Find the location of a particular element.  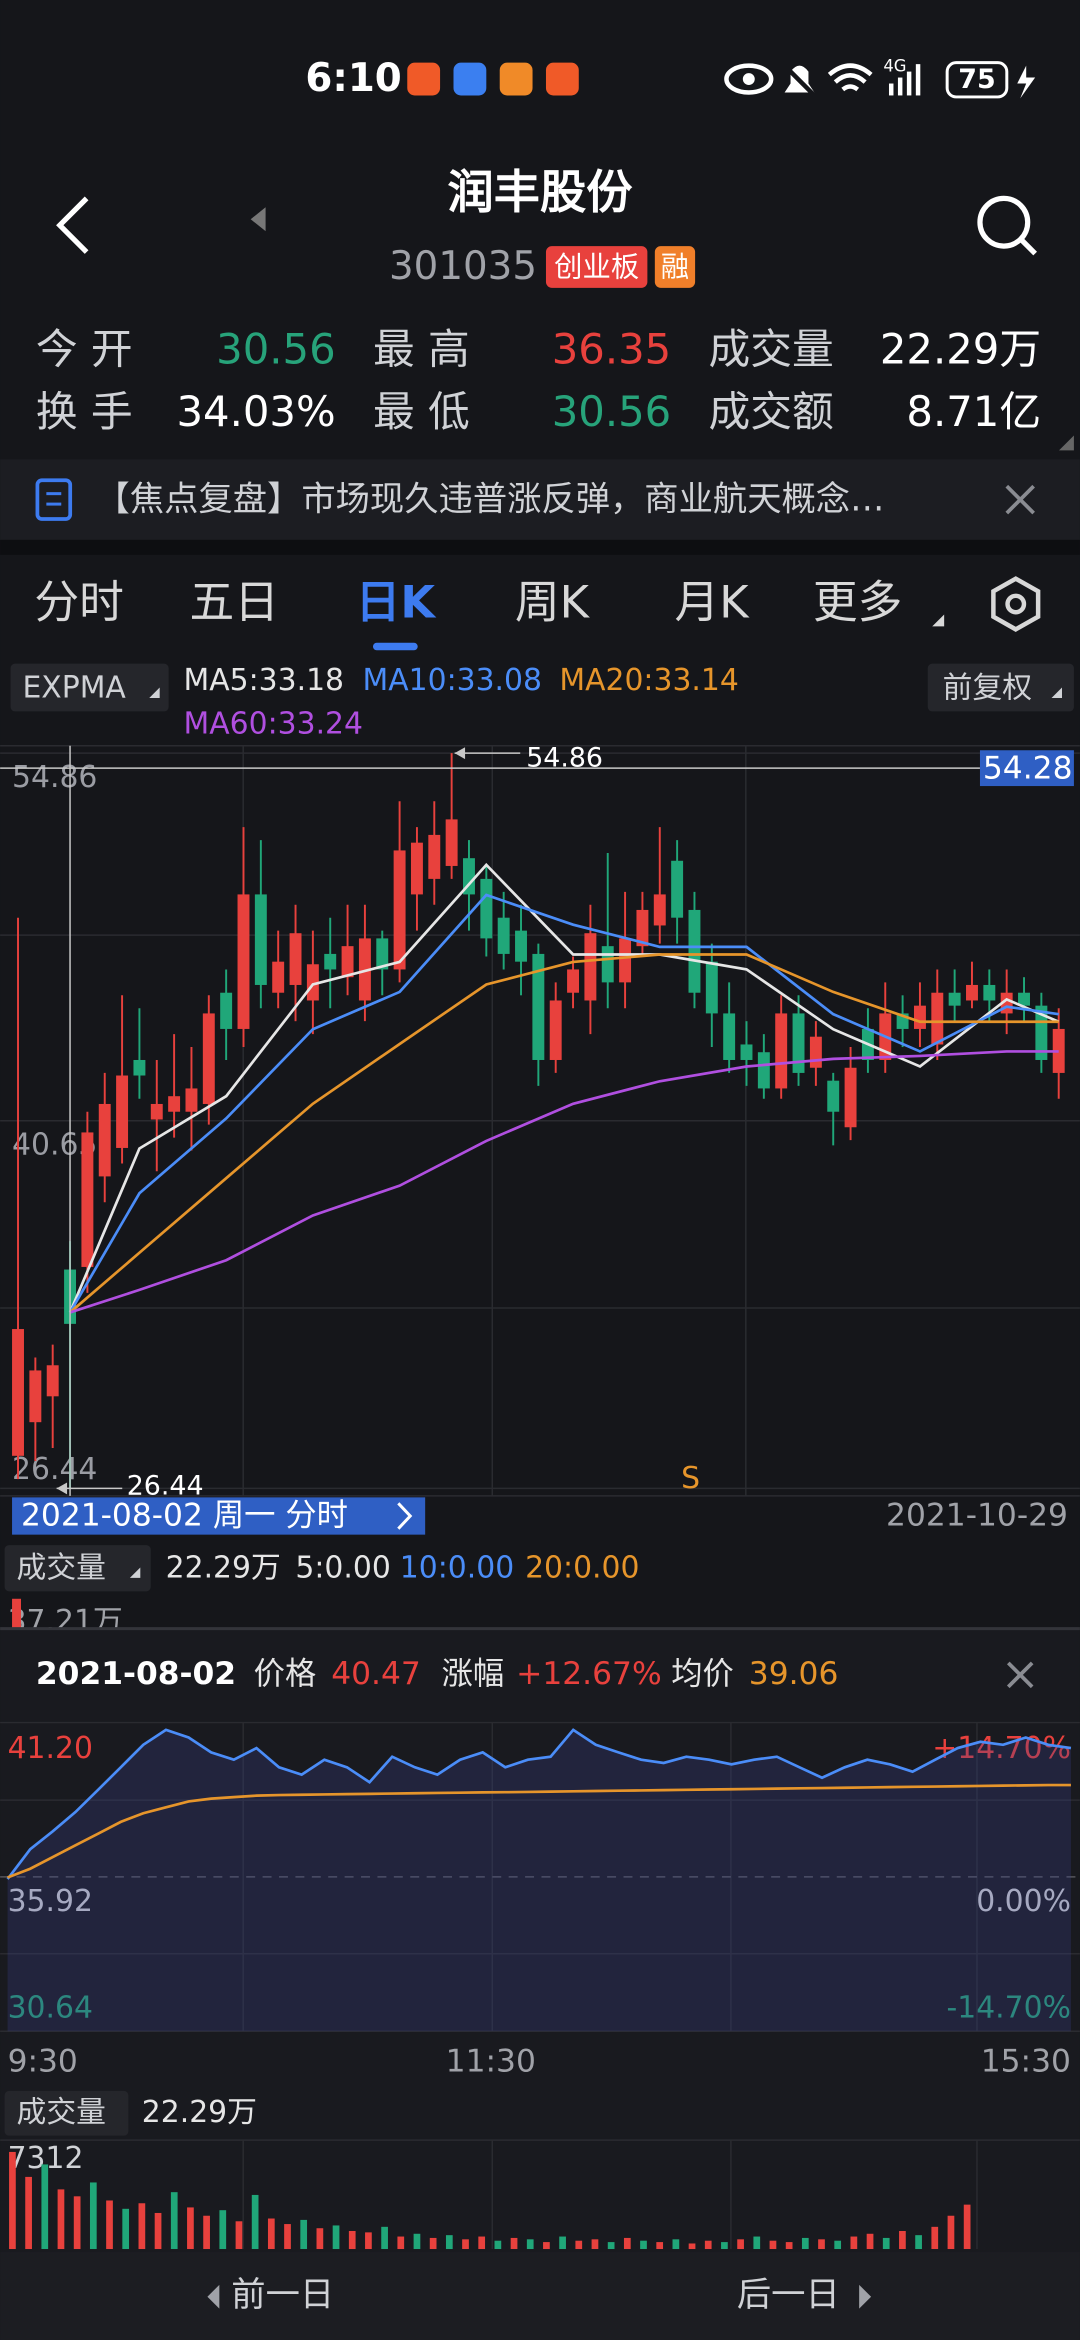

volume-box is located at coordinates (77, 1568).